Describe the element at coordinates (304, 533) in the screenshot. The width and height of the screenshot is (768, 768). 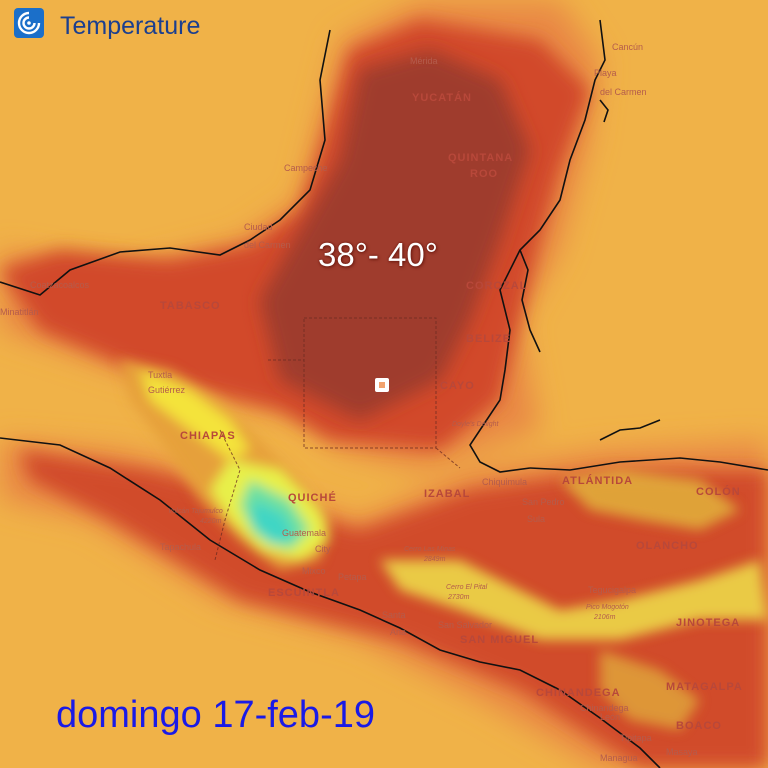
I see `city-label: Guatemala` at that location.